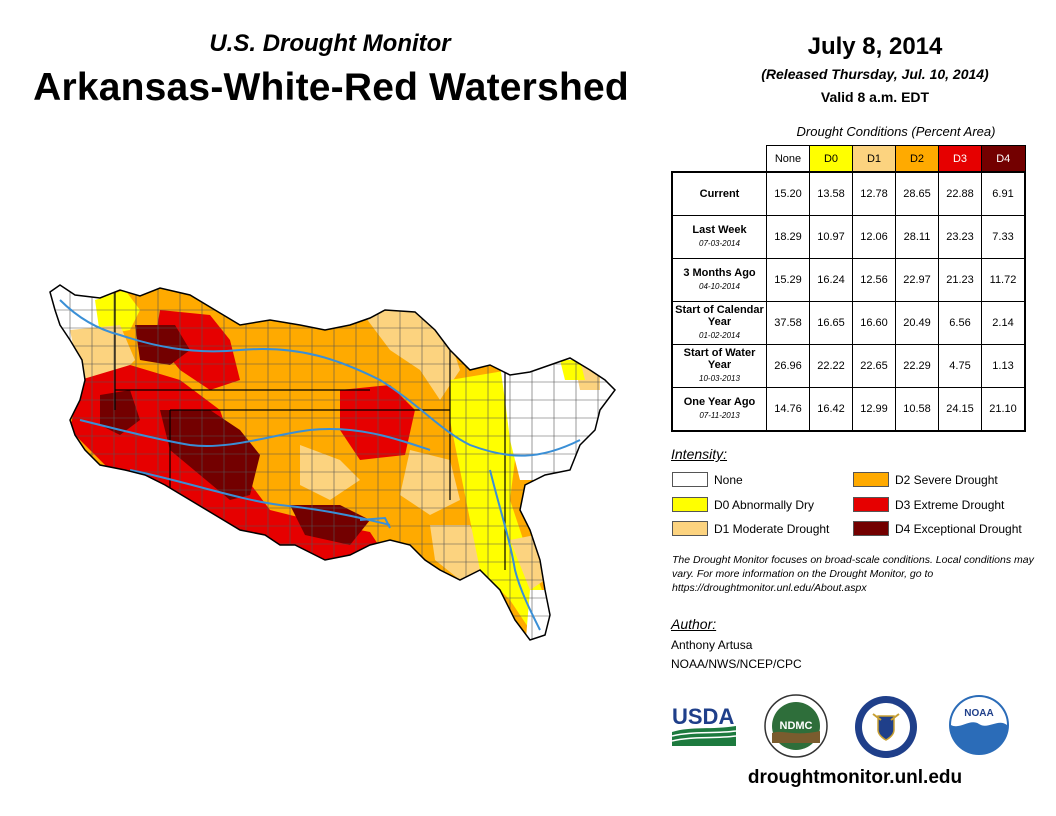 The height and width of the screenshot is (816, 1056). Describe the element at coordinates (831, 193) in the screenshot. I see `table-cell: 13.58` at that location.